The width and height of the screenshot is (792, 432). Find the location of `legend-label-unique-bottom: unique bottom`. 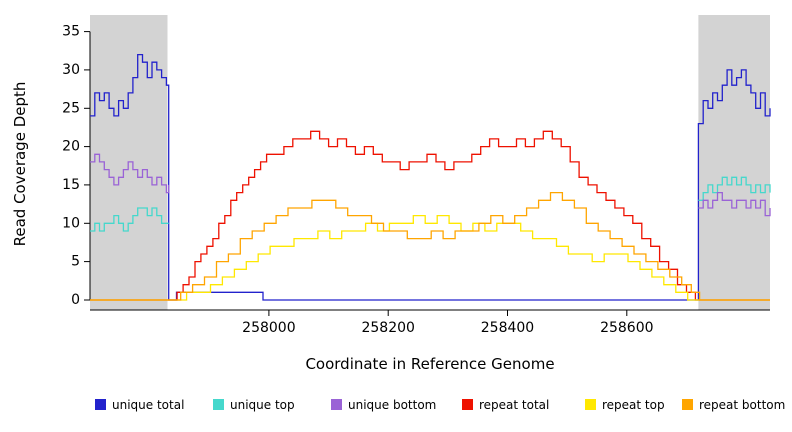

legend-label-unique-bottom: unique bottom is located at coordinates (392, 405).